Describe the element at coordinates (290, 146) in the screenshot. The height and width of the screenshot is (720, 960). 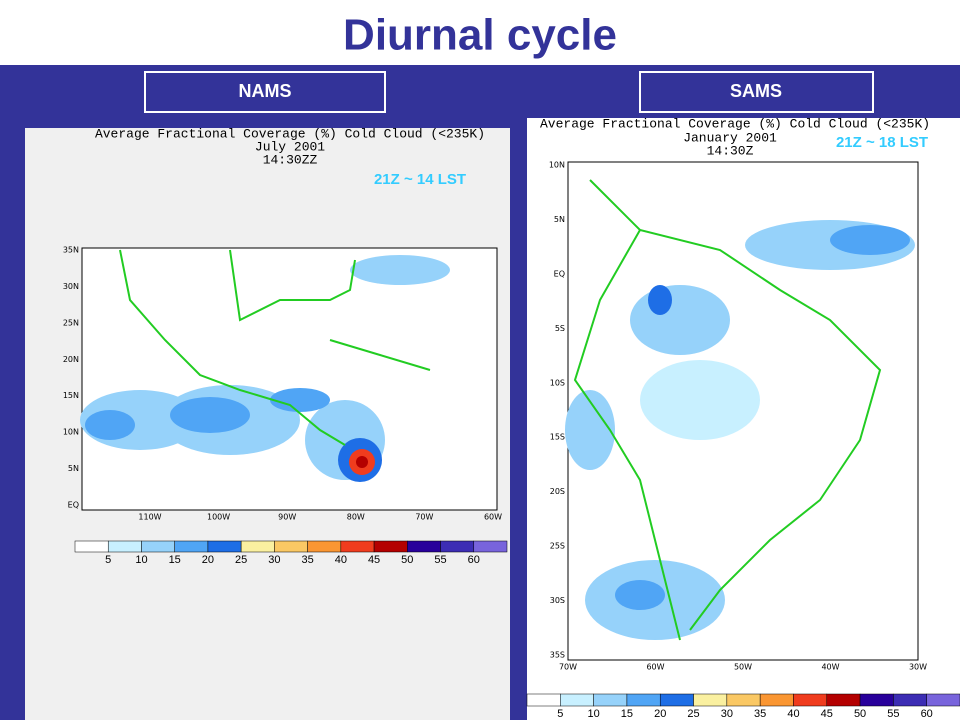
I see `map-title: July 2001` at that location.